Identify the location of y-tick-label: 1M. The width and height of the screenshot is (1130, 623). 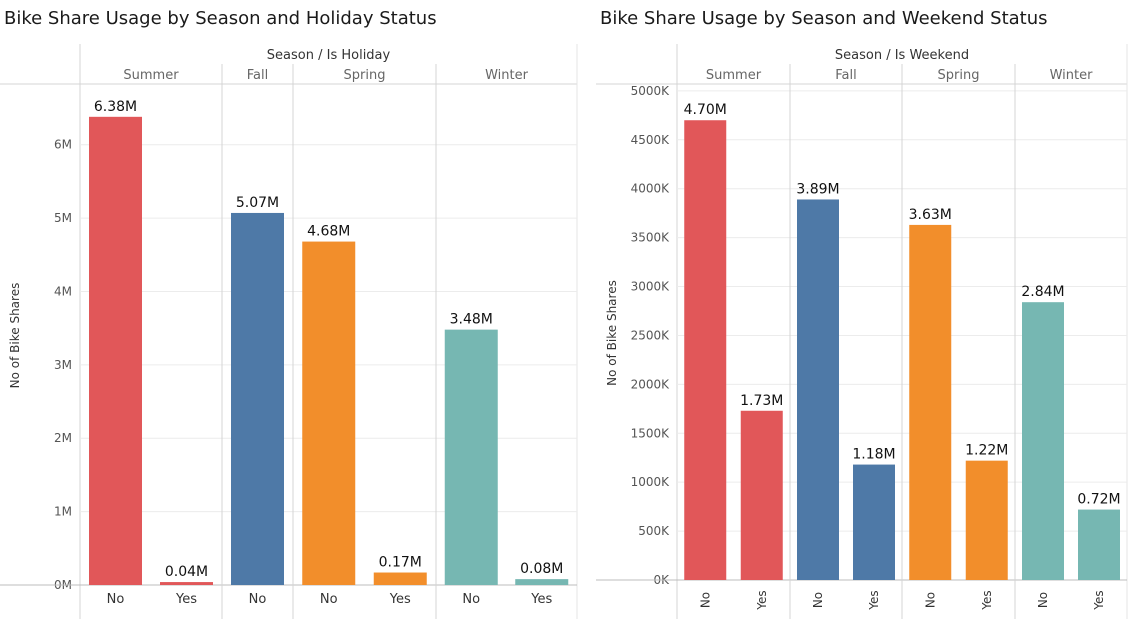
(63, 512).